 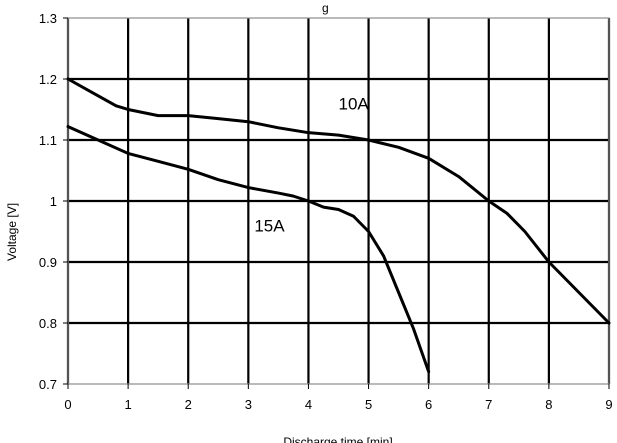 I want to click on x-tick-label-1: 1, so click(x=127, y=404).